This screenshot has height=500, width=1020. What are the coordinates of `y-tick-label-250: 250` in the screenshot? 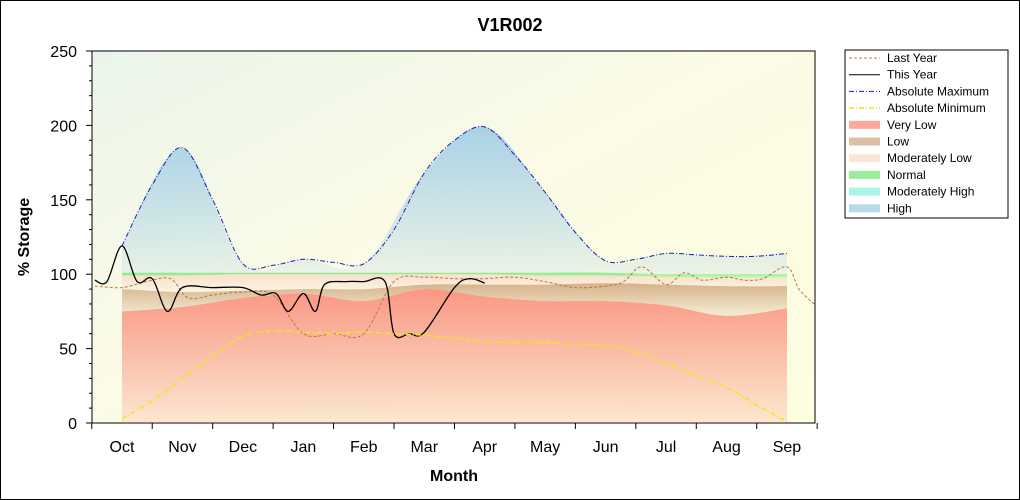 It's located at (63, 52).